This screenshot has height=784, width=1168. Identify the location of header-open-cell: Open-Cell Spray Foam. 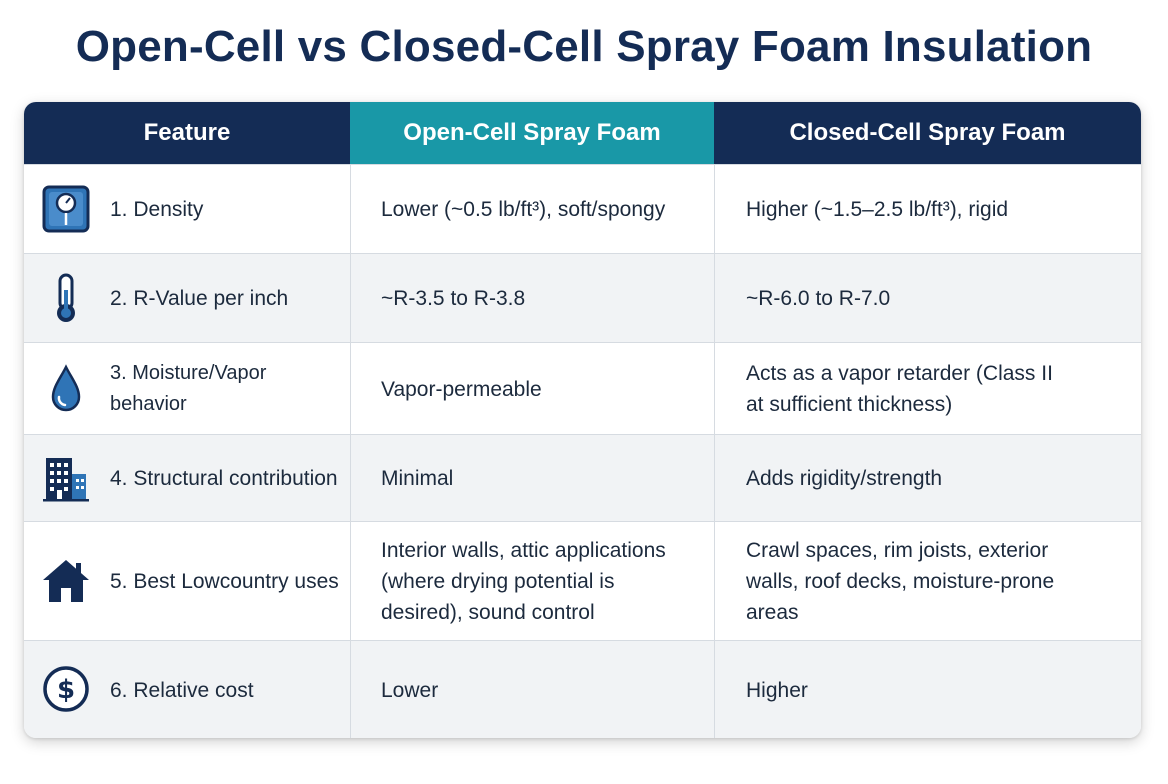
(532, 133).